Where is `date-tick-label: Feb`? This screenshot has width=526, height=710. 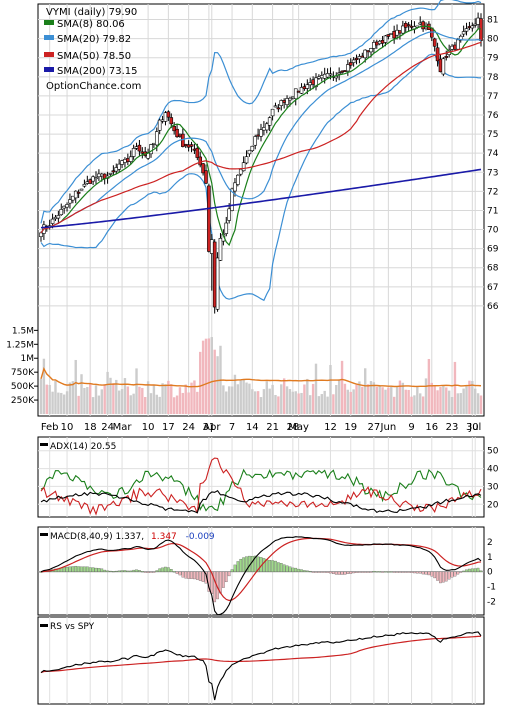 date-tick-label: Feb is located at coordinates (50, 427).